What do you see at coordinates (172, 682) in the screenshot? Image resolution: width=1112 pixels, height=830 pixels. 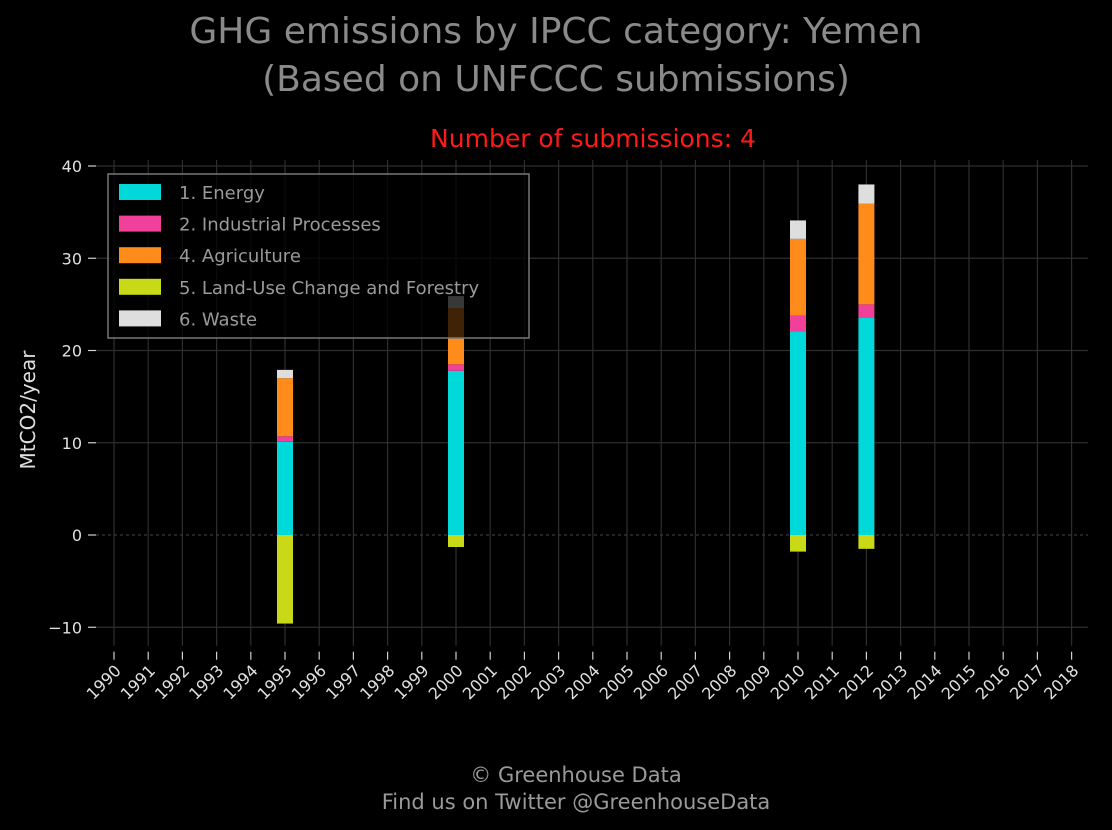 I see `x-tick-label: 1992` at bounding box center [172, 682].